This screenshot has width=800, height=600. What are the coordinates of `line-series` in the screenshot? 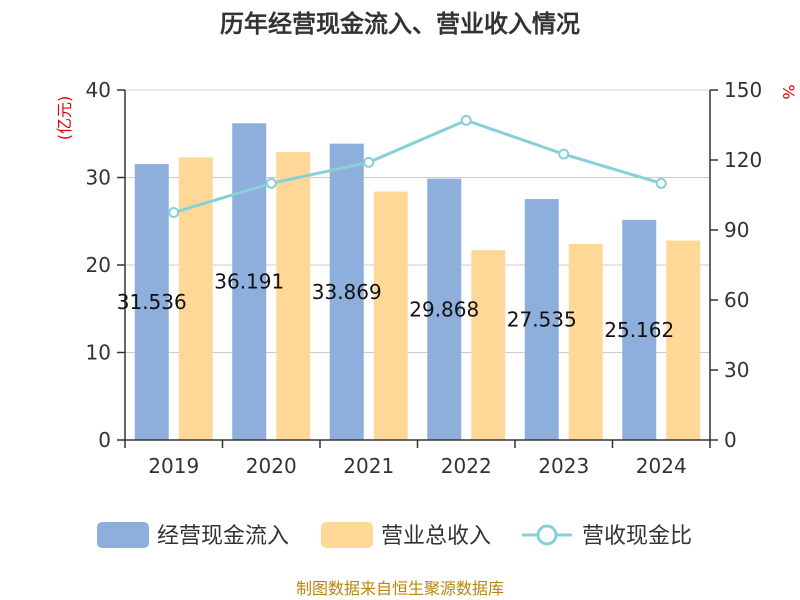 It's located at (417, 166).